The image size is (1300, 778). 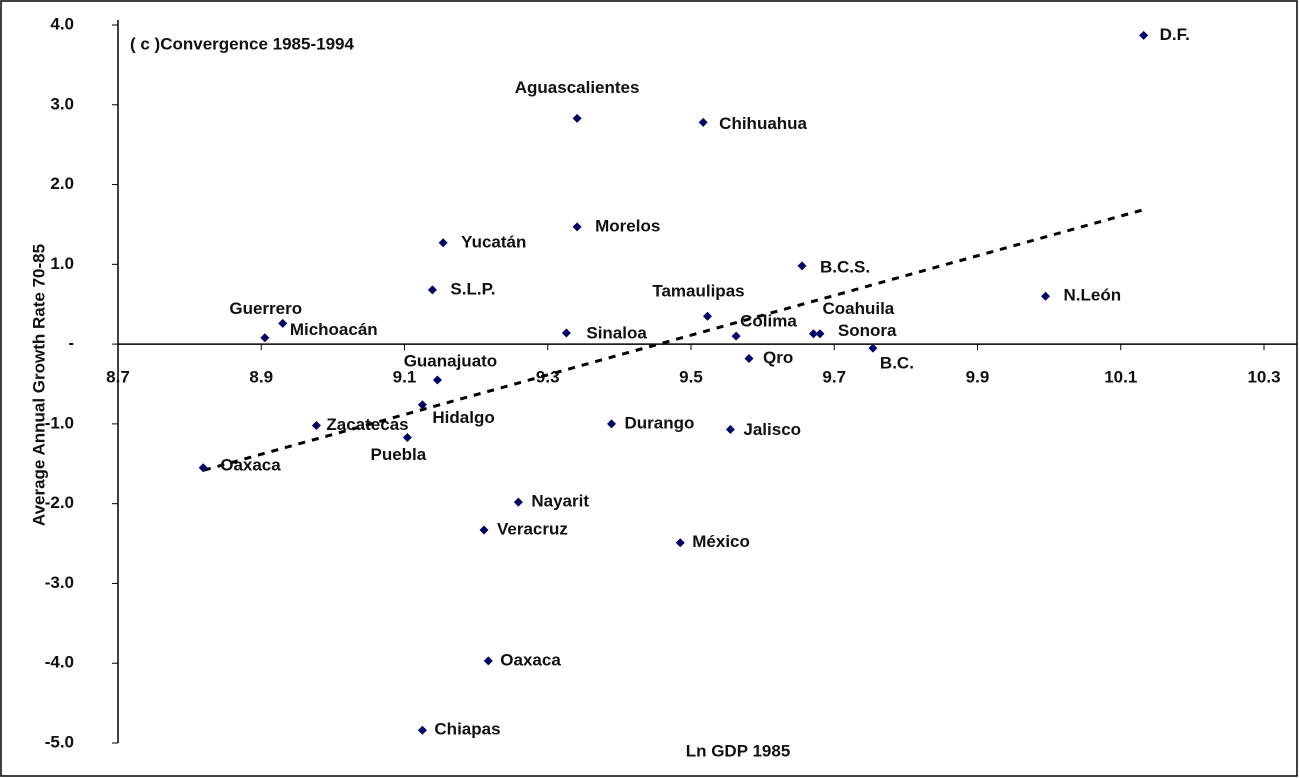 I want to click on x-axis-label: Ln GDP 1985, so click(x=738, y=750).